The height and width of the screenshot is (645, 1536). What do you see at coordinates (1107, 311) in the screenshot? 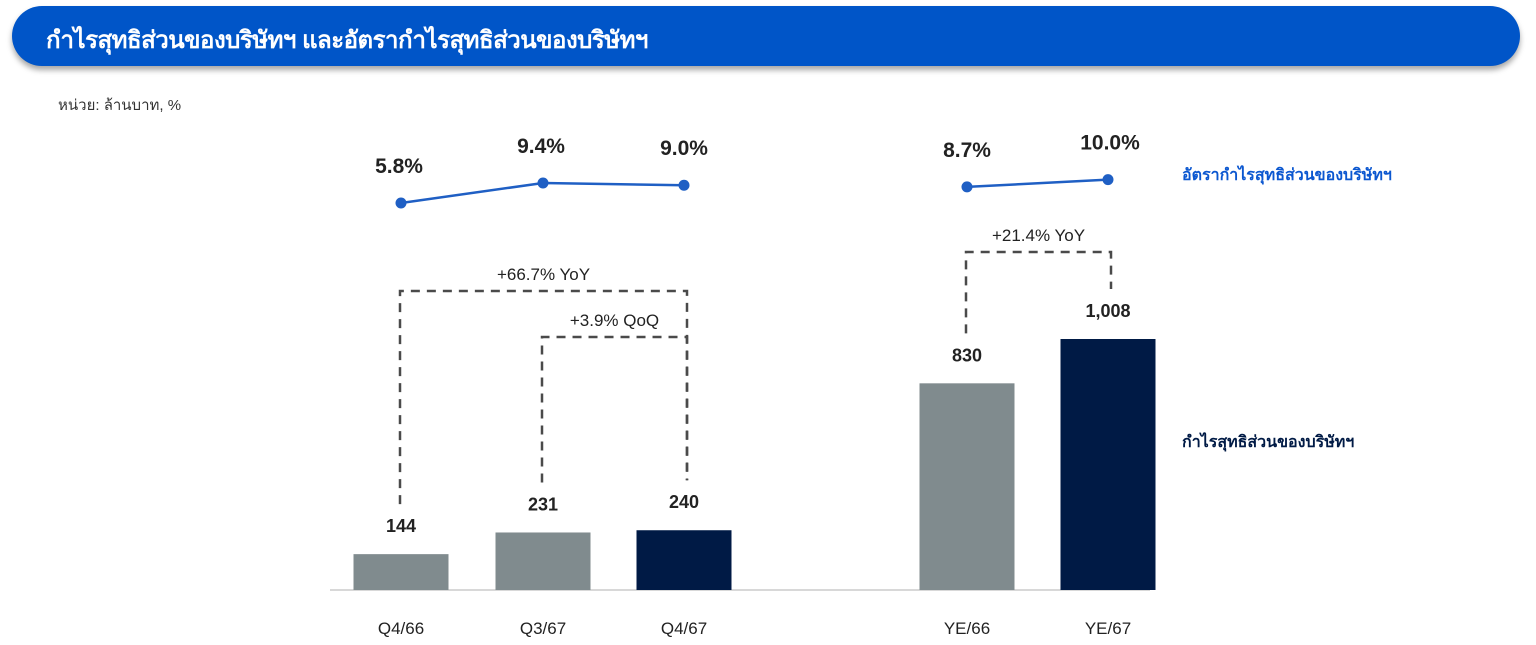
I see `bar-value-label: 1,008` at bounding box center [1107, 311].